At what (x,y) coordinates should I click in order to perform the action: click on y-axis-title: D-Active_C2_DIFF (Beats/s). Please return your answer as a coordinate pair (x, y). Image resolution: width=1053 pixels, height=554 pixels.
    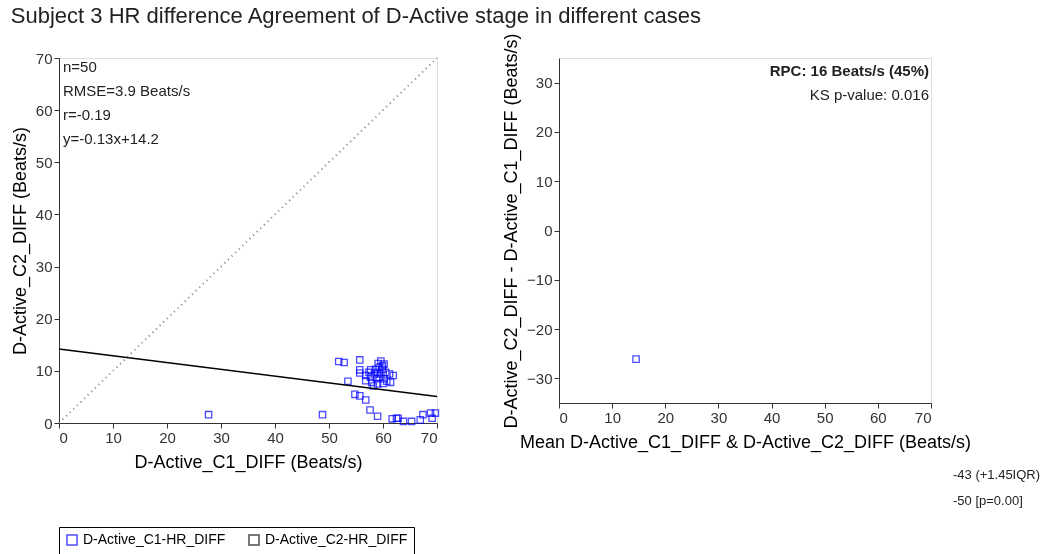
    Looking at the image, I should click on (20, 241).